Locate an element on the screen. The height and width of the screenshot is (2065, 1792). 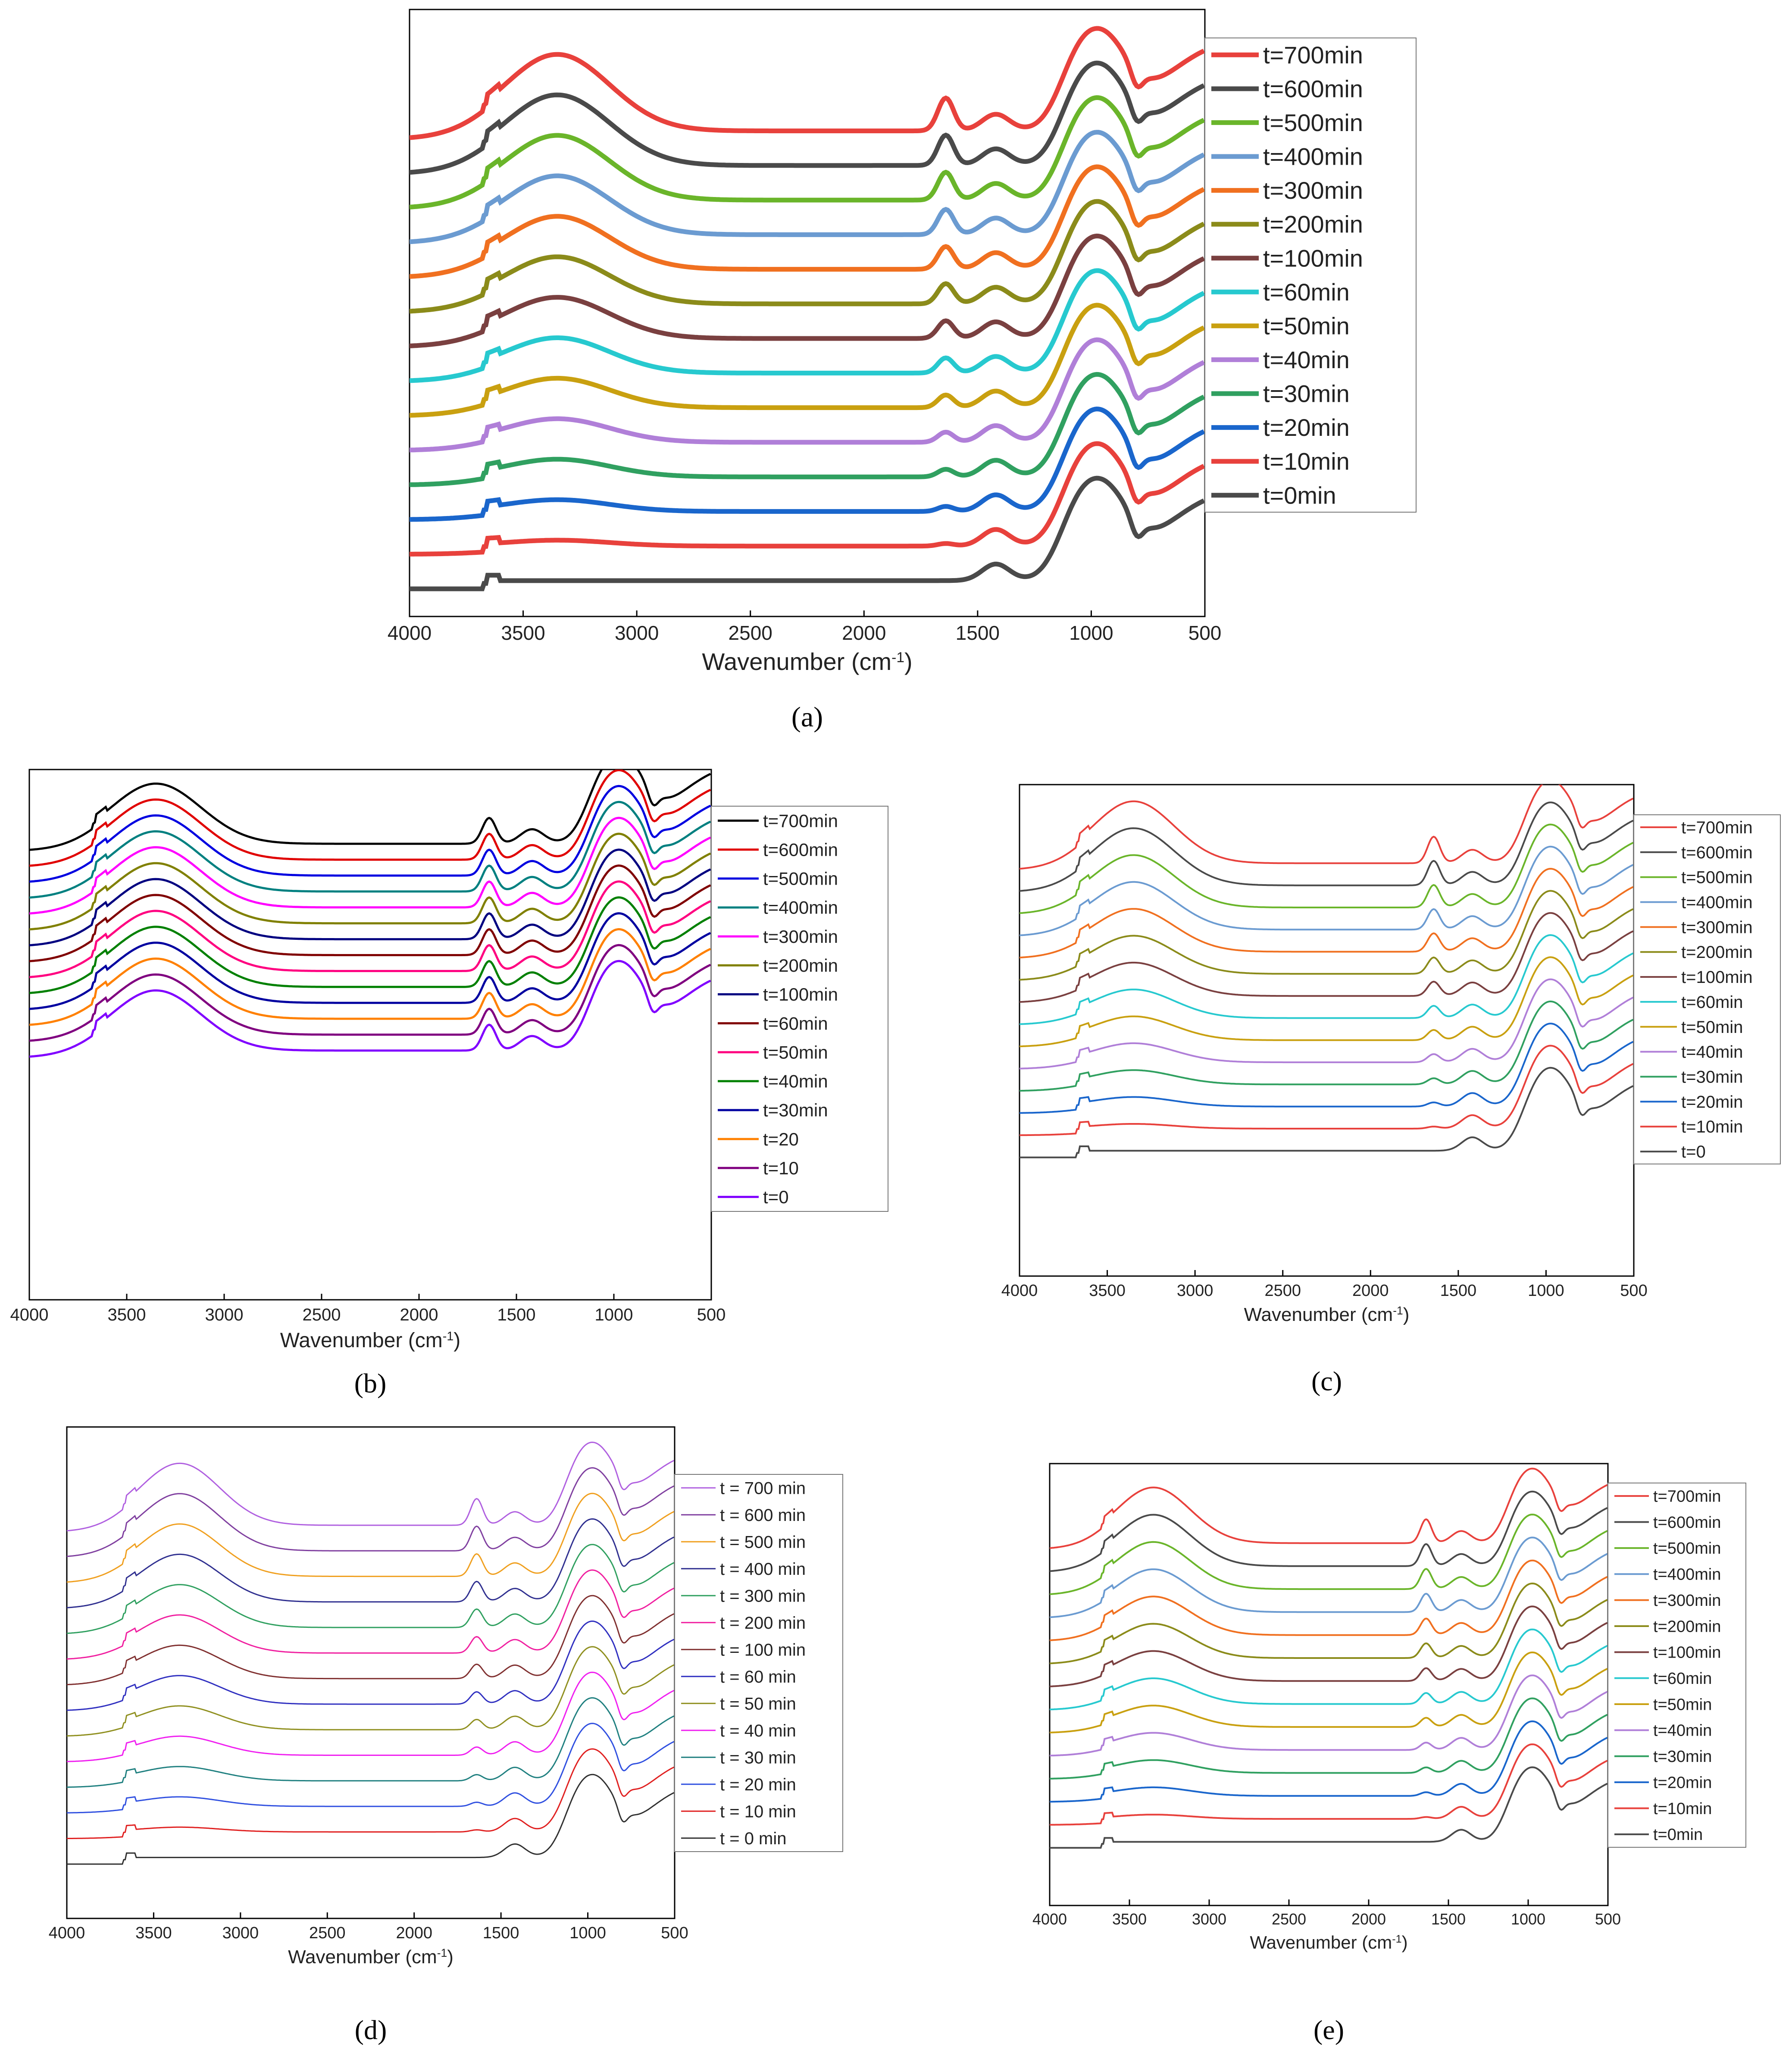
legend-label: t = 40 min is located at coordinates (758, 1730).